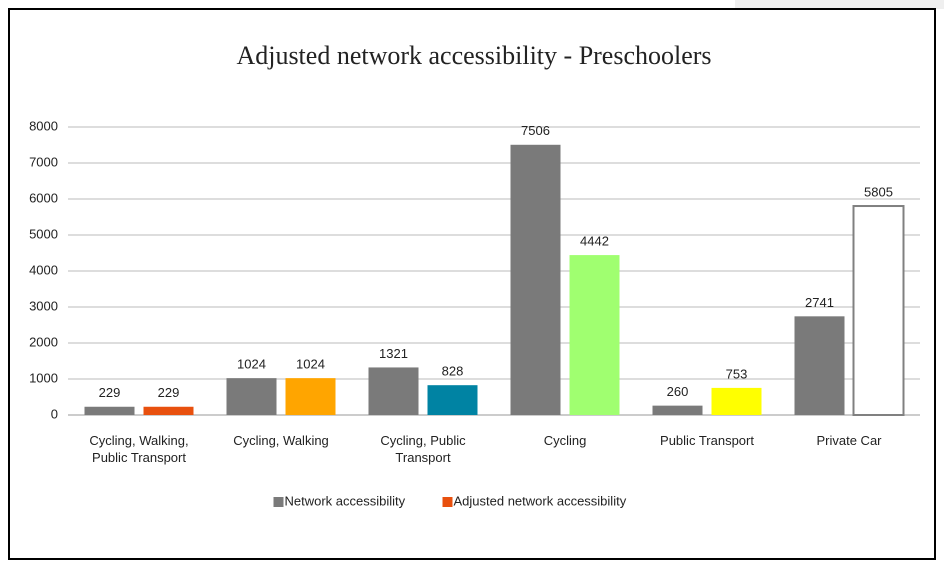 The image size is (944, 566). Describe the element at coordinates (535, 130) in the screenshot. I see `value-label: 7506` at that location.